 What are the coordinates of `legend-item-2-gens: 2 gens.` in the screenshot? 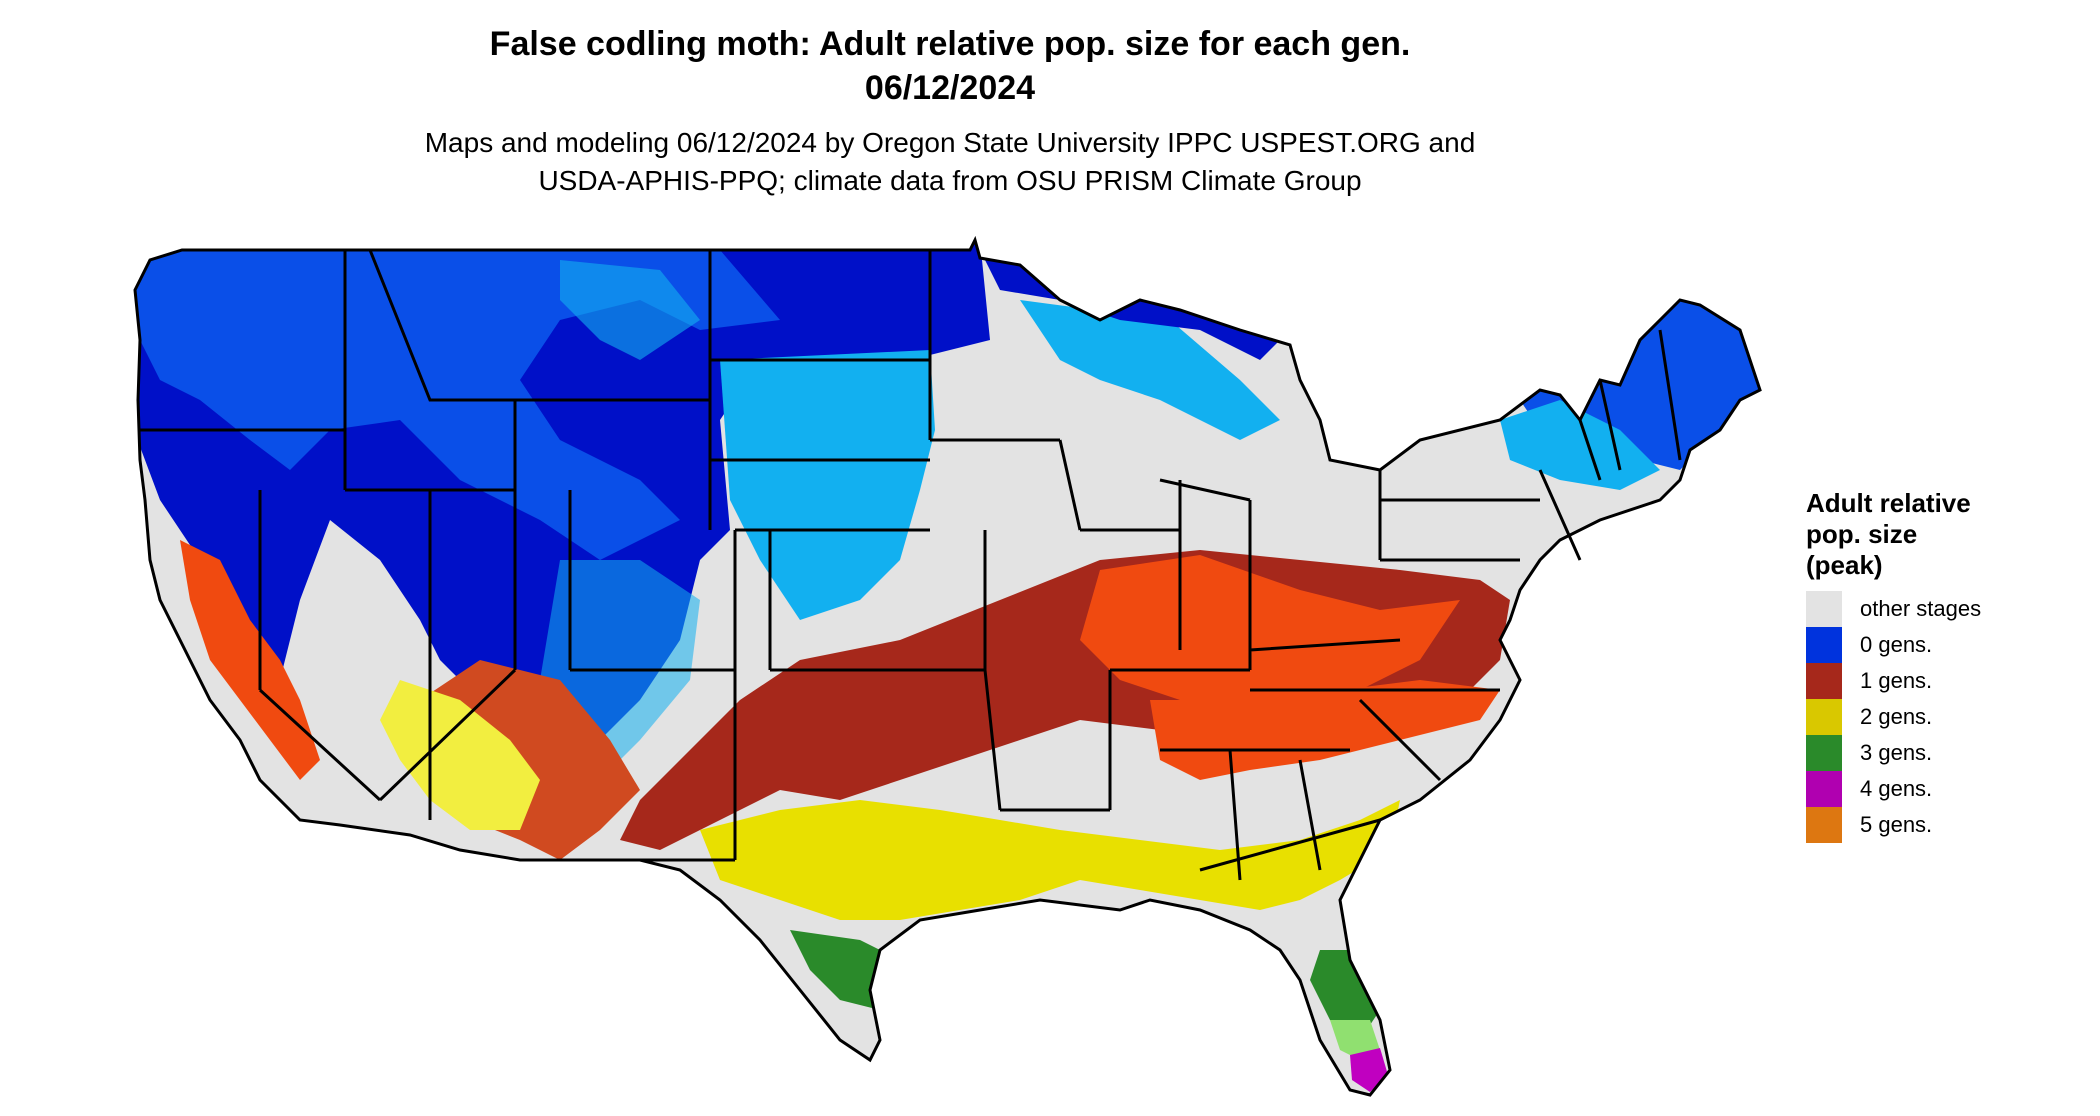 It's located at (1893, 717).